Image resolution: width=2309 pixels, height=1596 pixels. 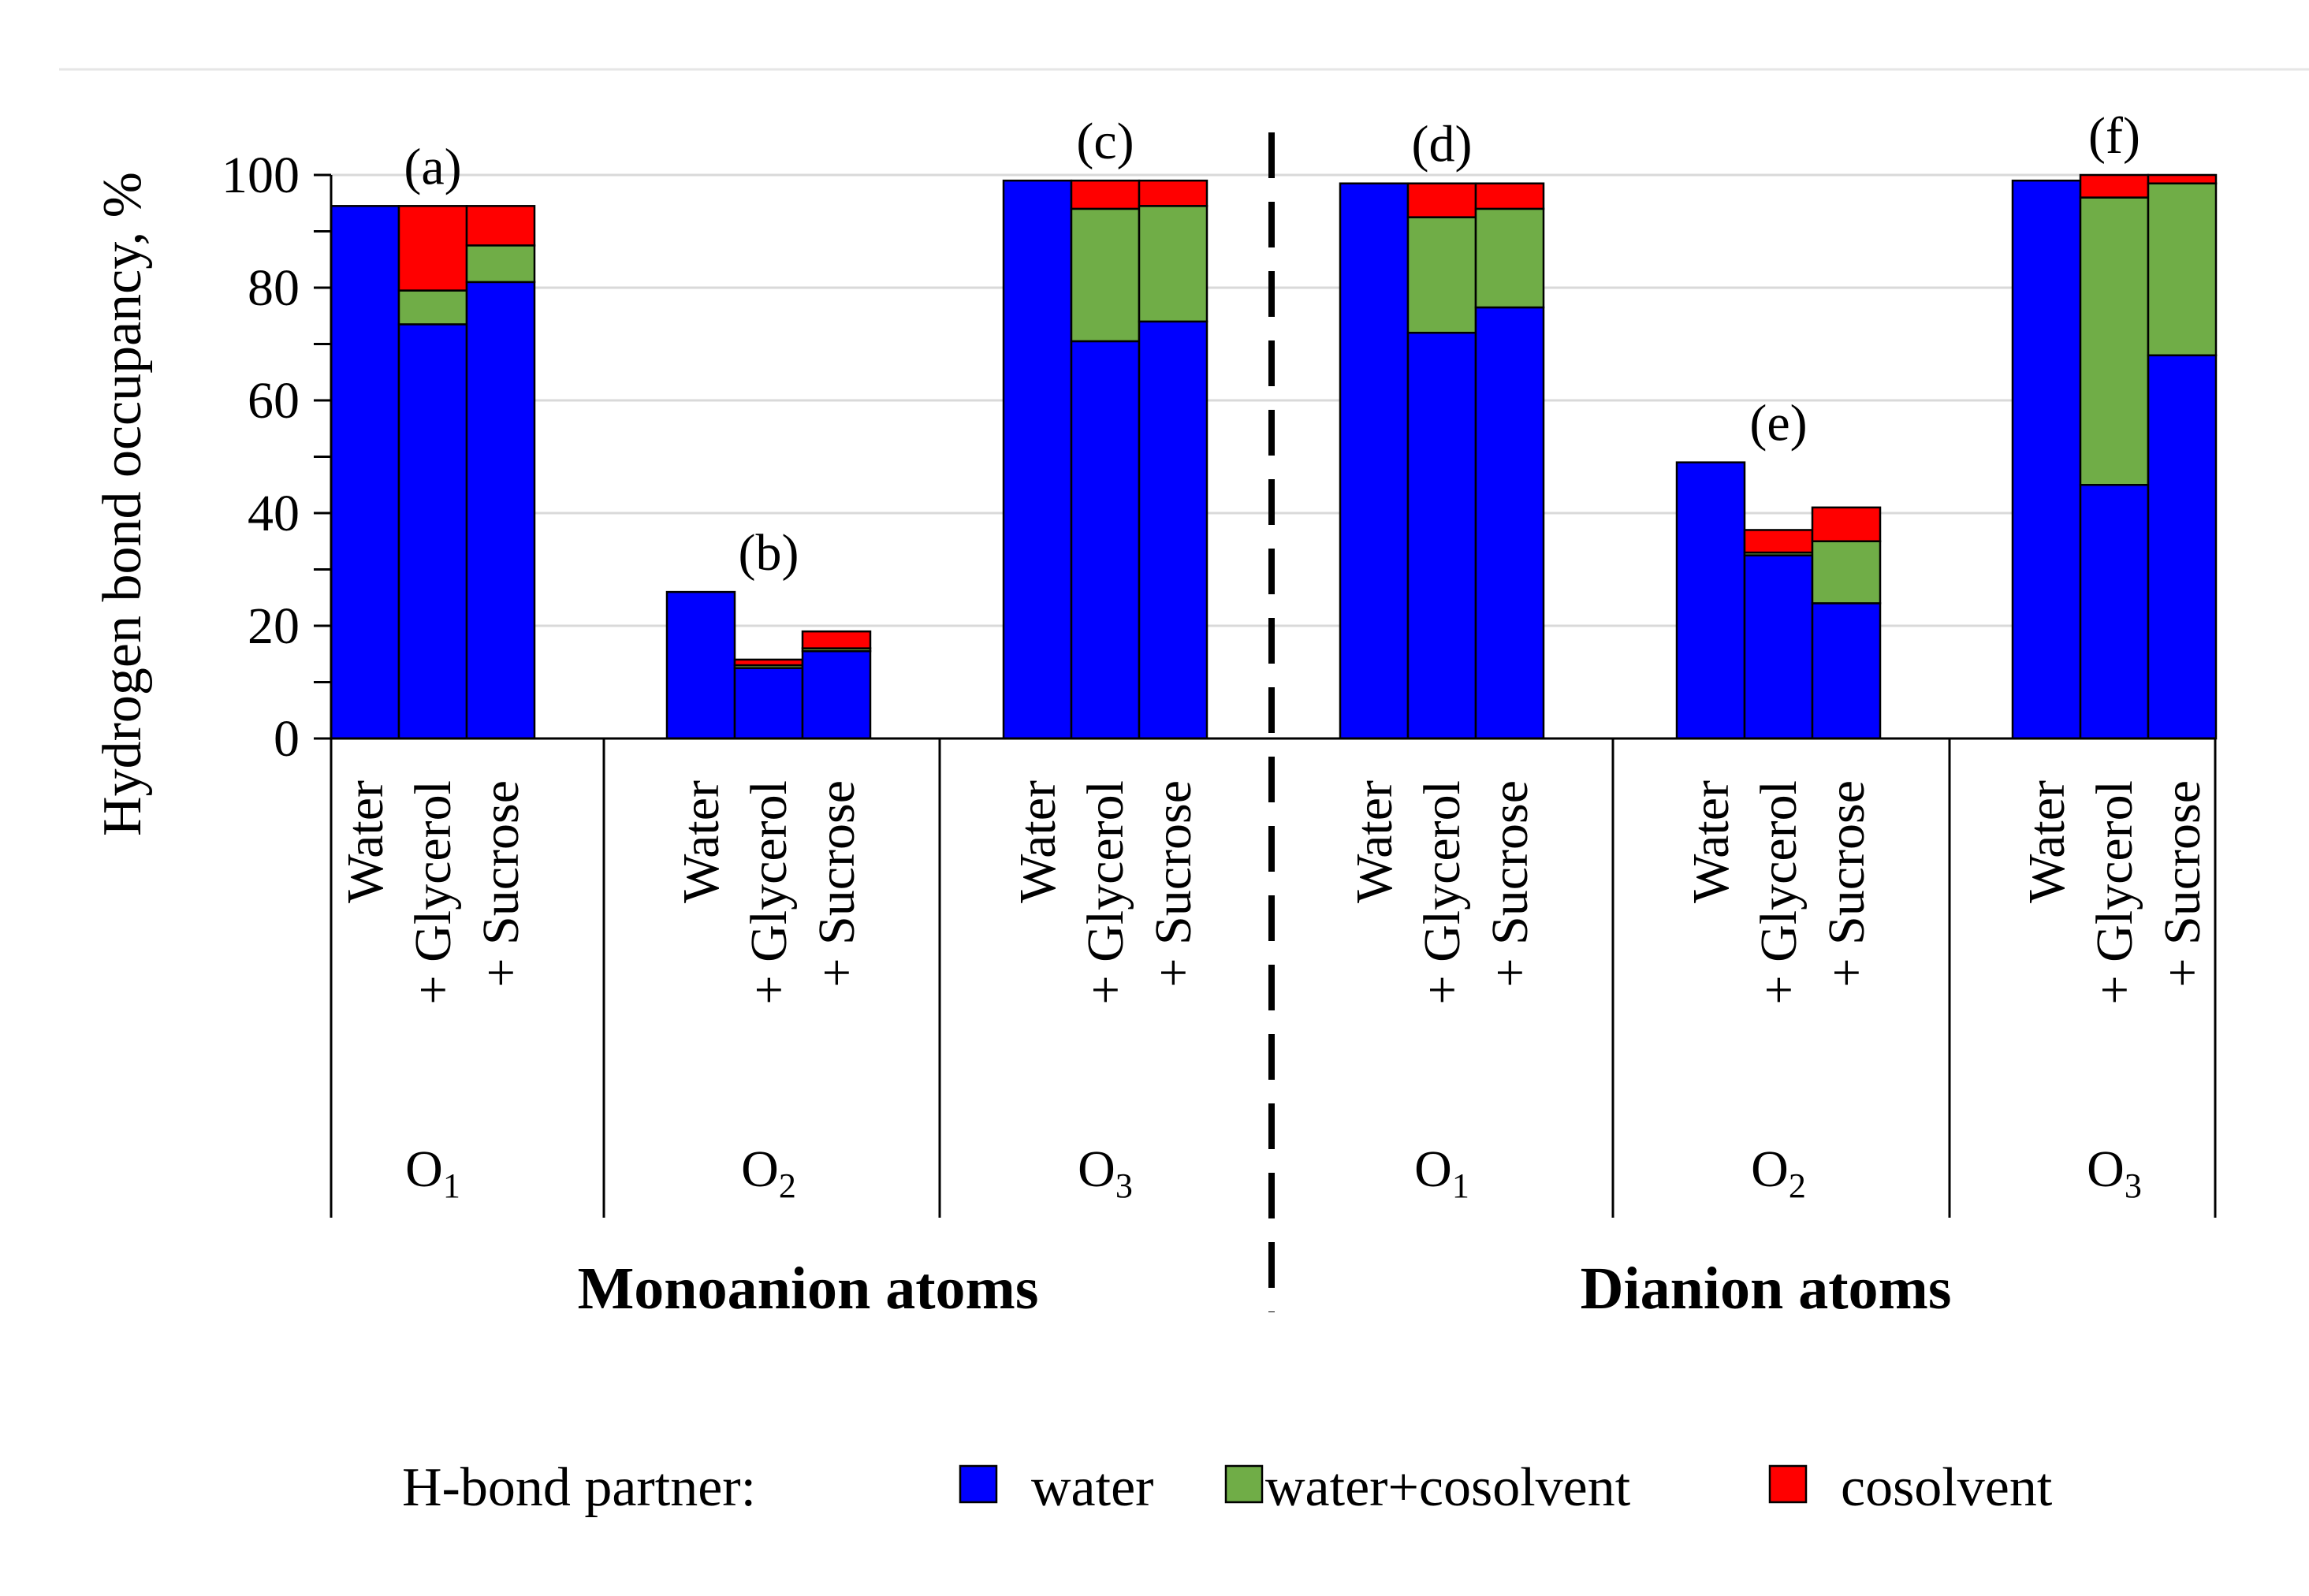 What do you see at coordinates (274, 513) in the screenshot?
I see `y-tick-label: 40` at bounding box center [274, 513].